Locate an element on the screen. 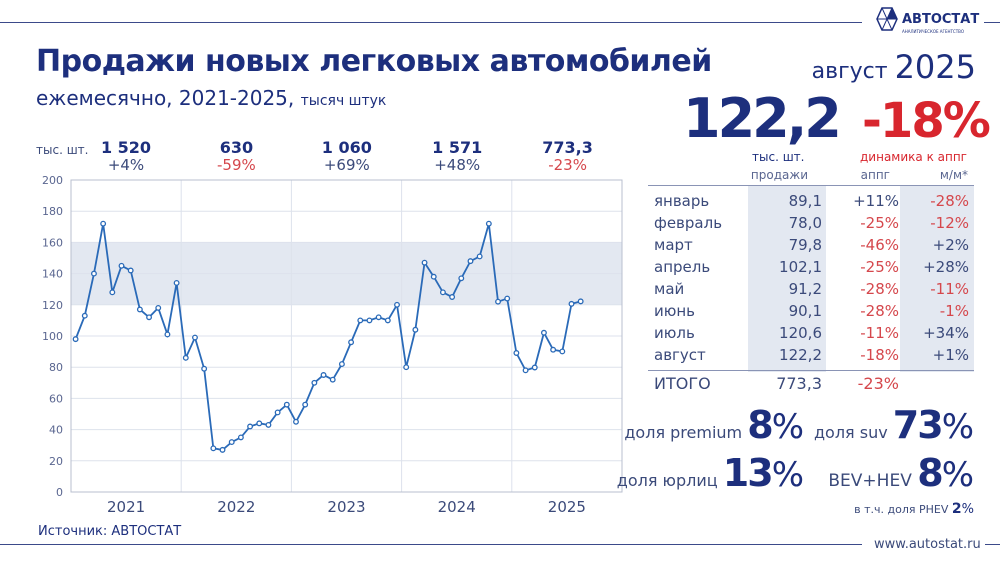  month-sales: 102,1 is located at coordinates (800, 267).